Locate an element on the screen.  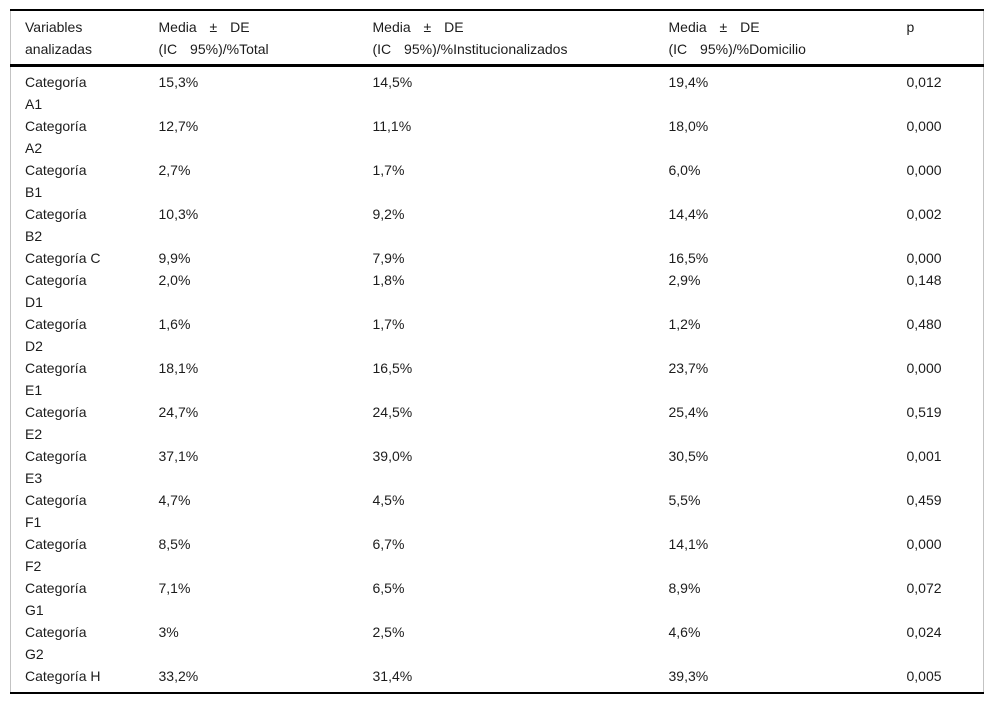
cell-total: 2,7% is located at coordinates (174, 170).